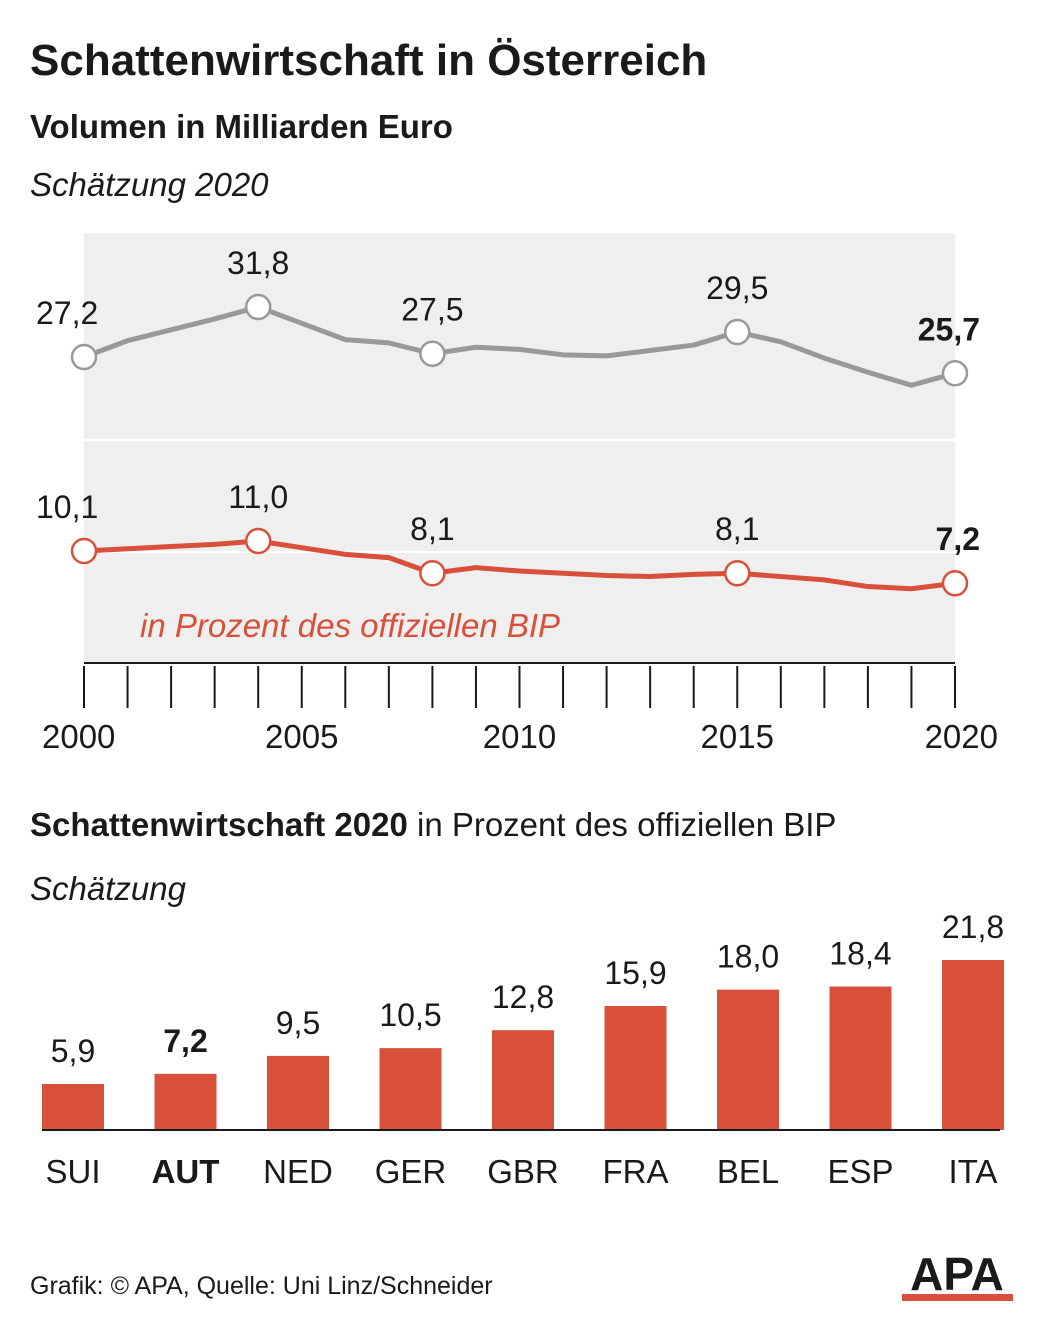  Describe the element at coordinates (523, 997) in the screenshot. I see `bar-value-label: 12,8` at that location.